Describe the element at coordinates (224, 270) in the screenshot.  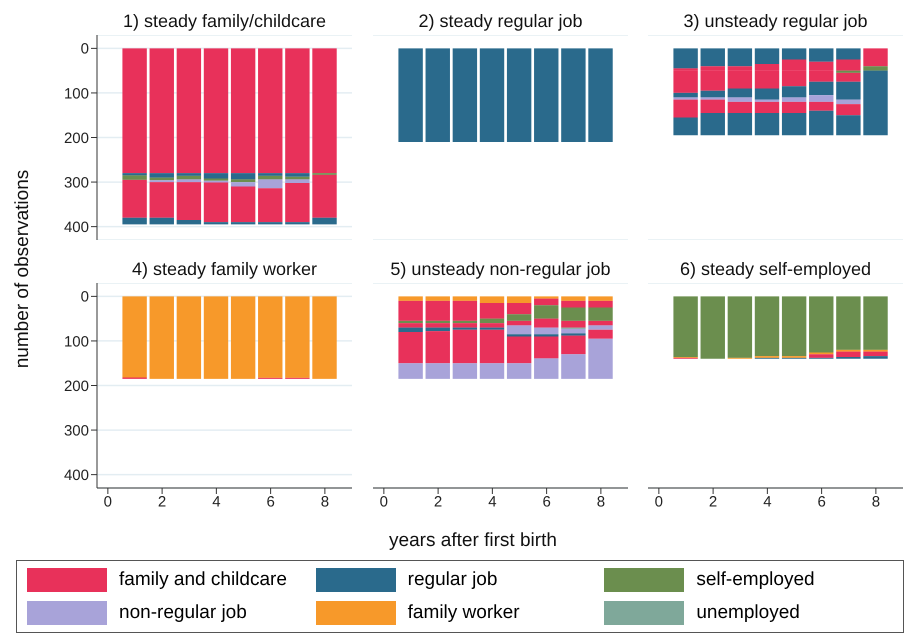
I see `chart-title: 4) steady family worker` at that location.